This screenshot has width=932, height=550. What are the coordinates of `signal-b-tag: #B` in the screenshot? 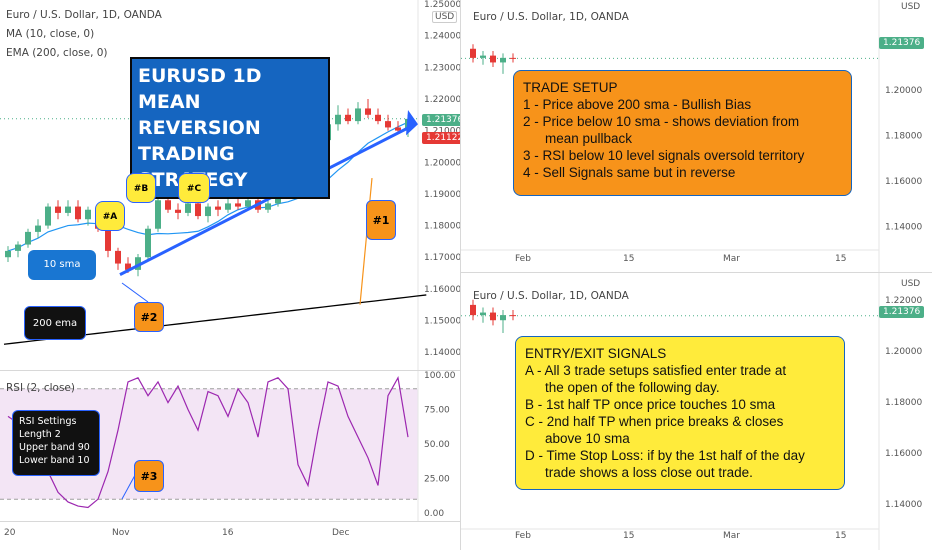 It's located at (141, 188).